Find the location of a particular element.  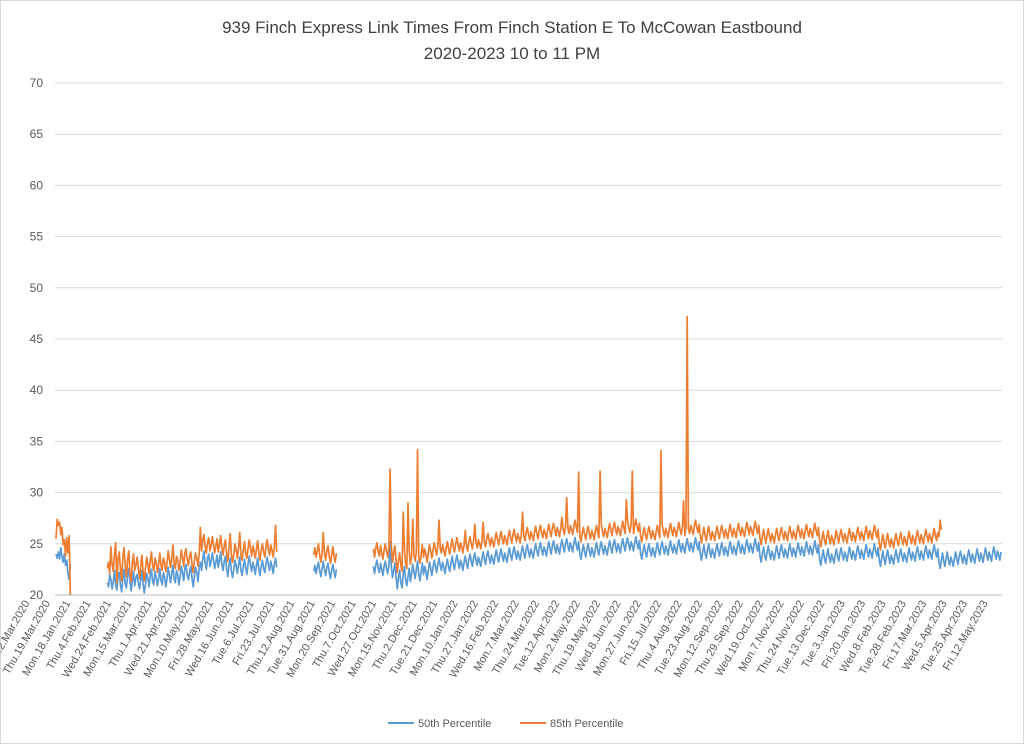

y-tick-label: 20 is located at coordinates (37, 595).